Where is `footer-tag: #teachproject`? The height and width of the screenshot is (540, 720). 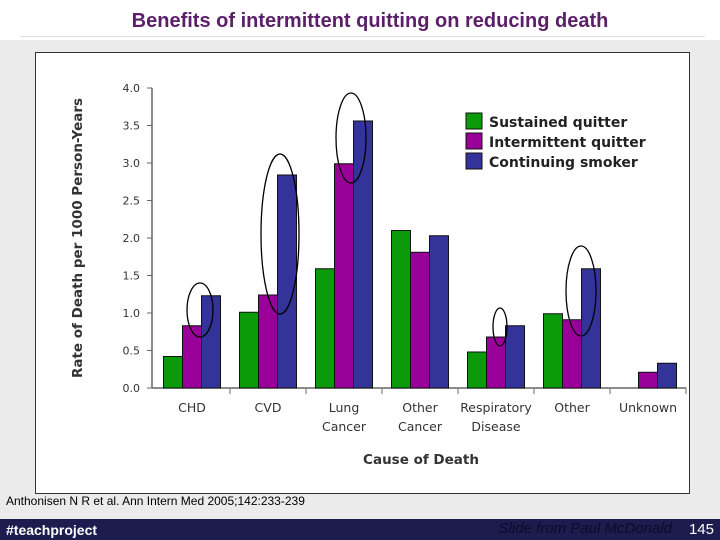
footer-tag: #teachproject is located at coordinates (52, 530).